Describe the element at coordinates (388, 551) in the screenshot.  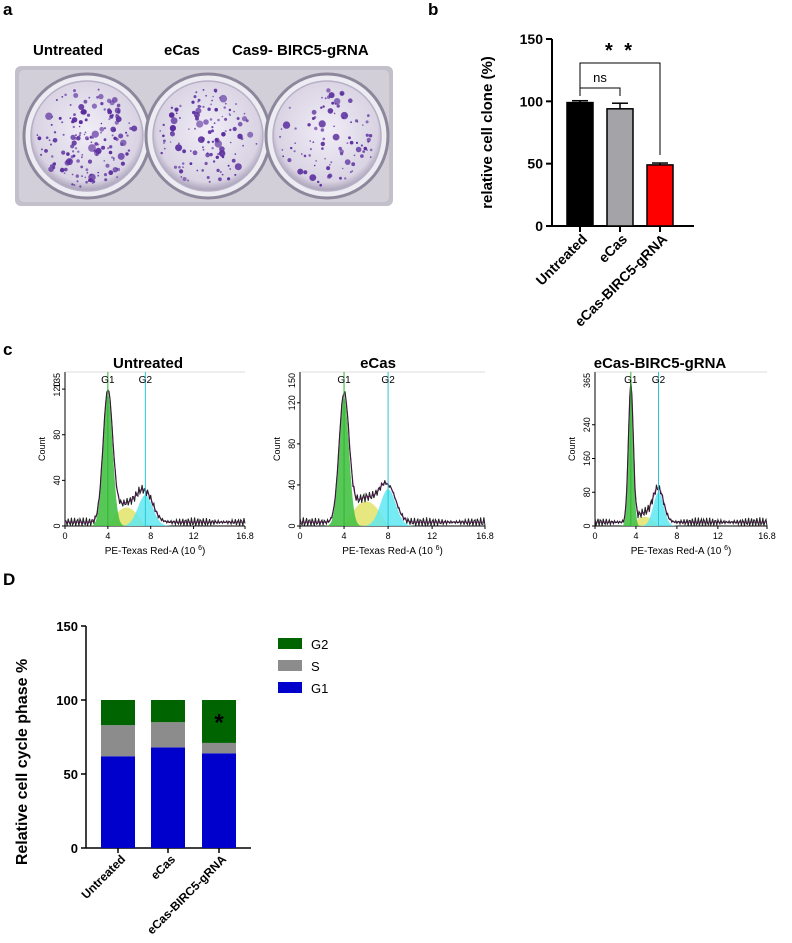
I see `x-axis-title-main: PE-Texas Red-A (10` at that location.